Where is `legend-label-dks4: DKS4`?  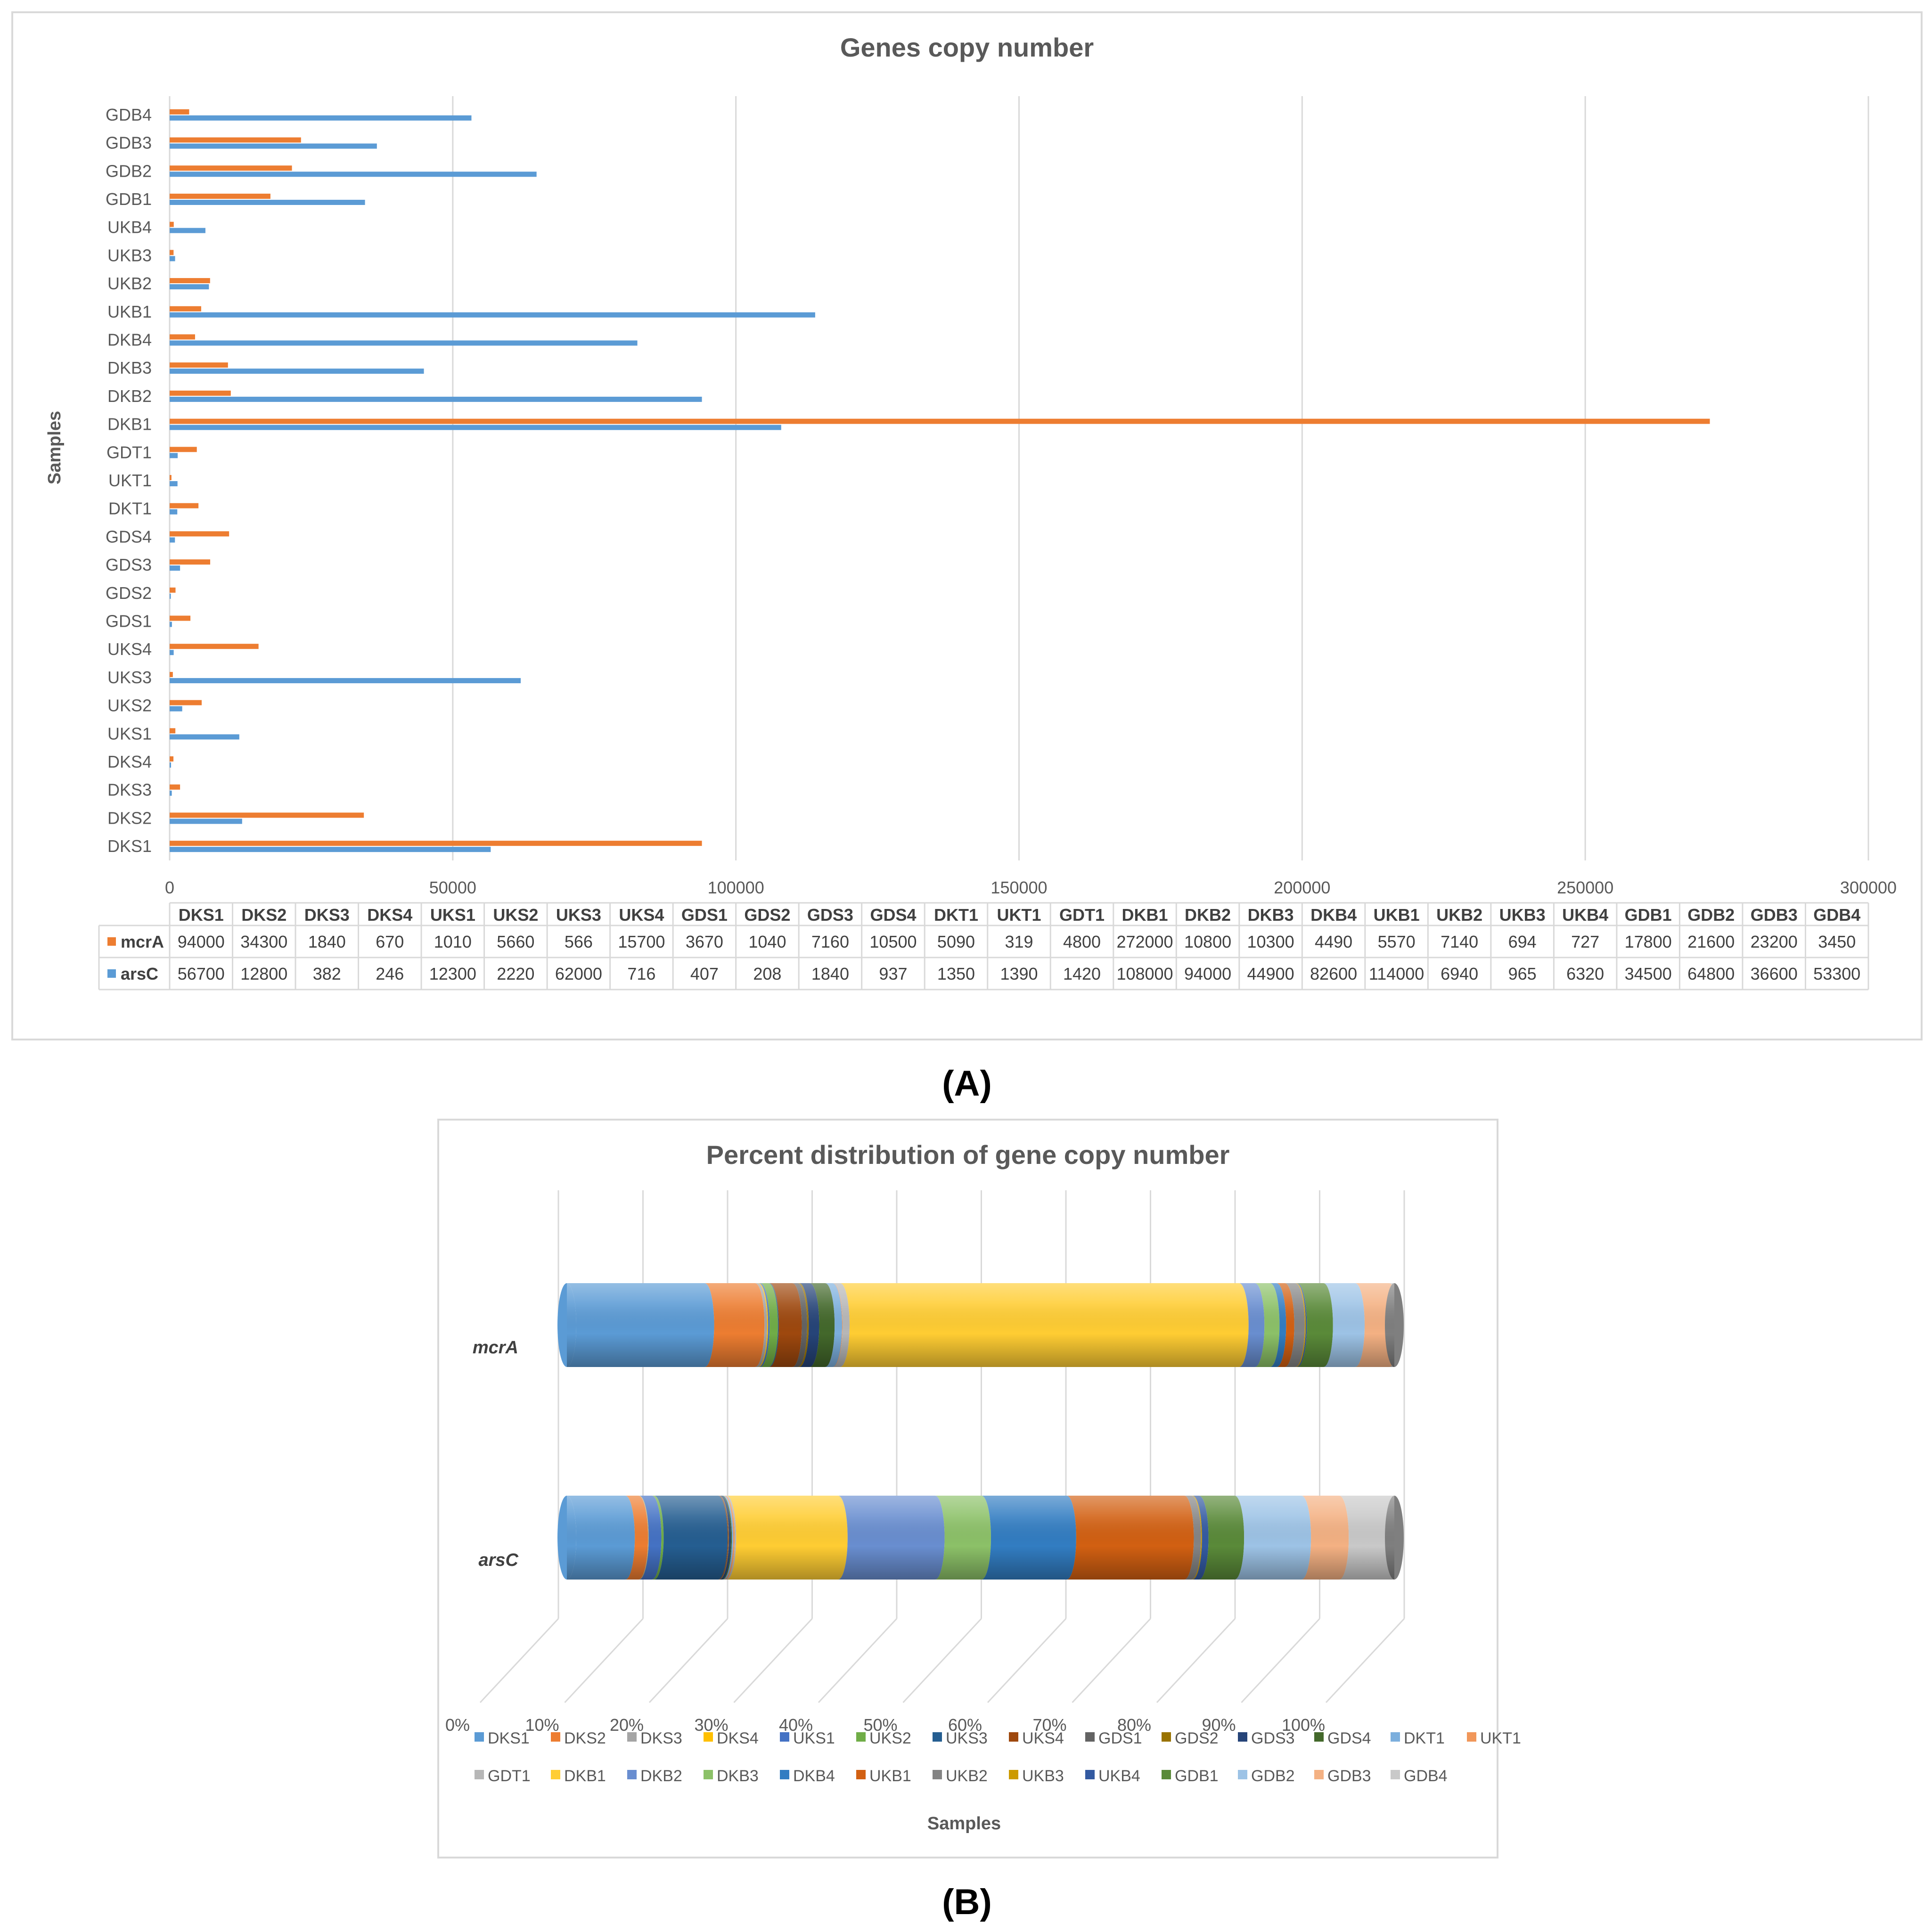
legend-label-dks4: DKS4 is located at coordinates (738, 1738).